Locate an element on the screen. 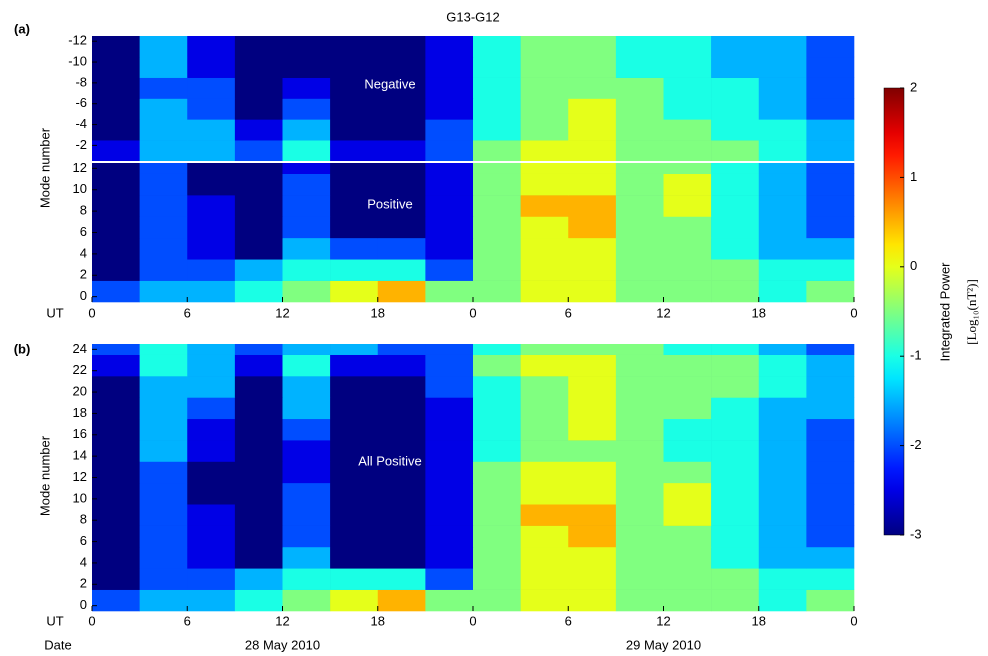 The width and height of the screenshot is (988, 656). x-tick-label: 6 is located at coordinates (187, 620).